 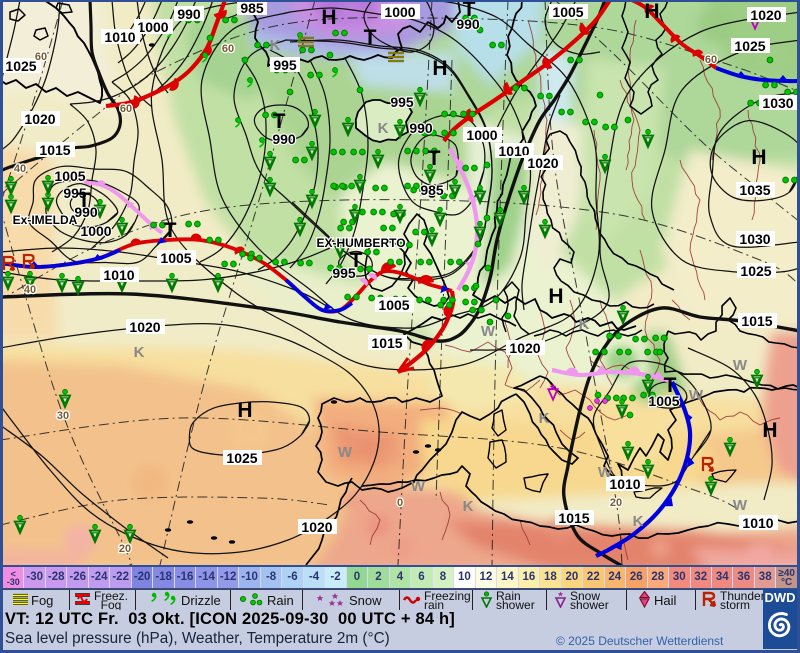 What do you see at coordinates (360, 243) in the screenshot?
I see `svg-text: EX-HUMBERTO` at bounding box center [360, 243].